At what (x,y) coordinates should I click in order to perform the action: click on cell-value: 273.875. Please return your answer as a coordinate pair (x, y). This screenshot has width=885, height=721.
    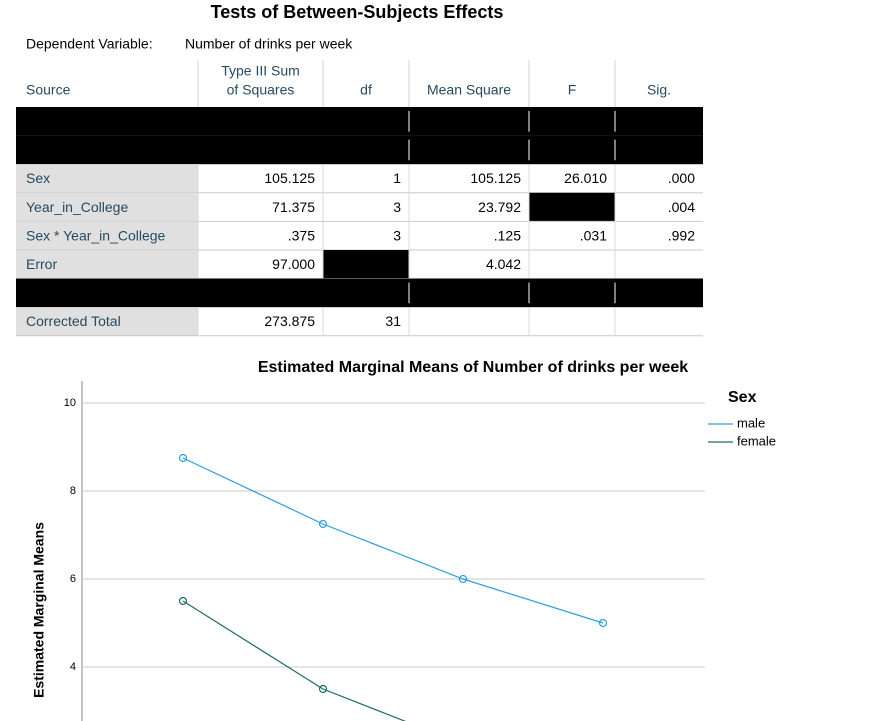
    Looking at the image, I should click on (289, 321).